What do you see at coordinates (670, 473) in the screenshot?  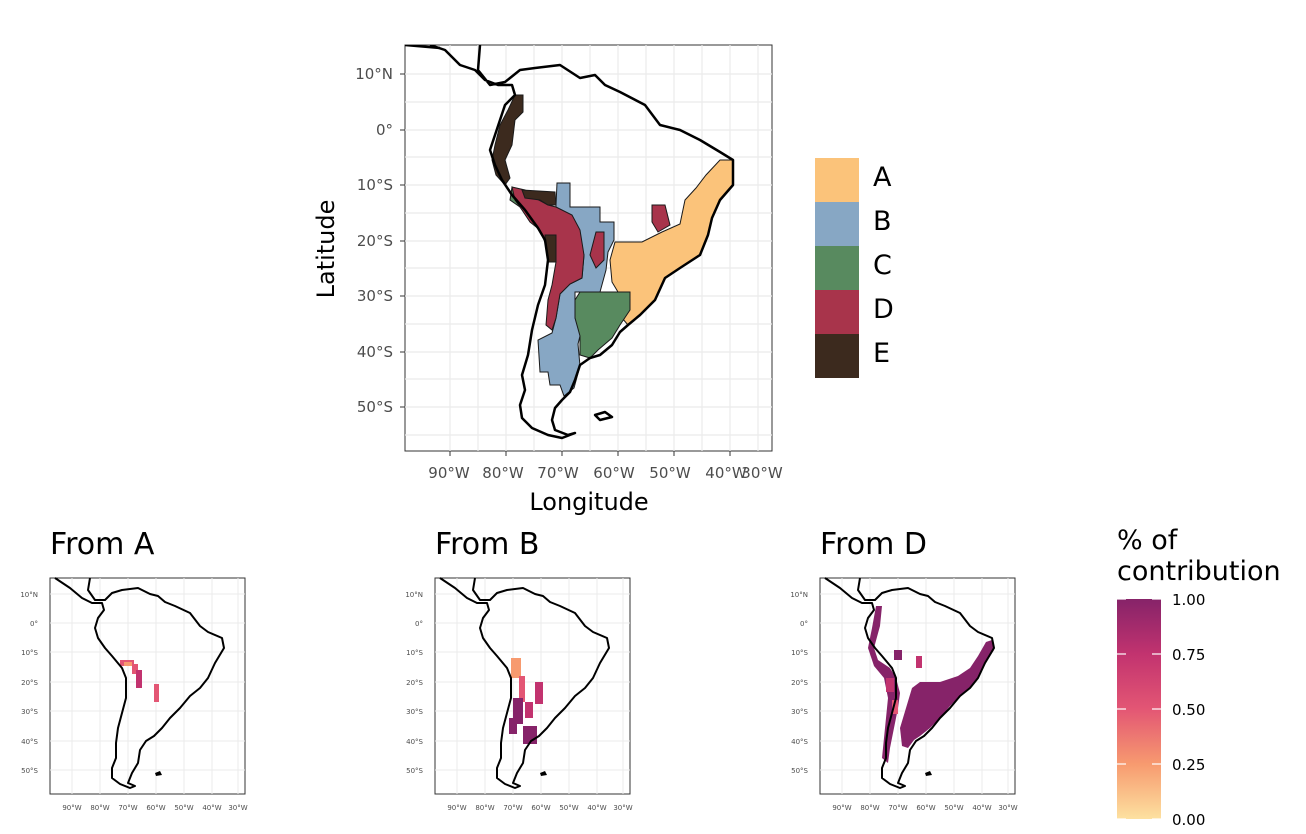 I see `x-tick-label: 50°W` at bounding box center [670, 473].